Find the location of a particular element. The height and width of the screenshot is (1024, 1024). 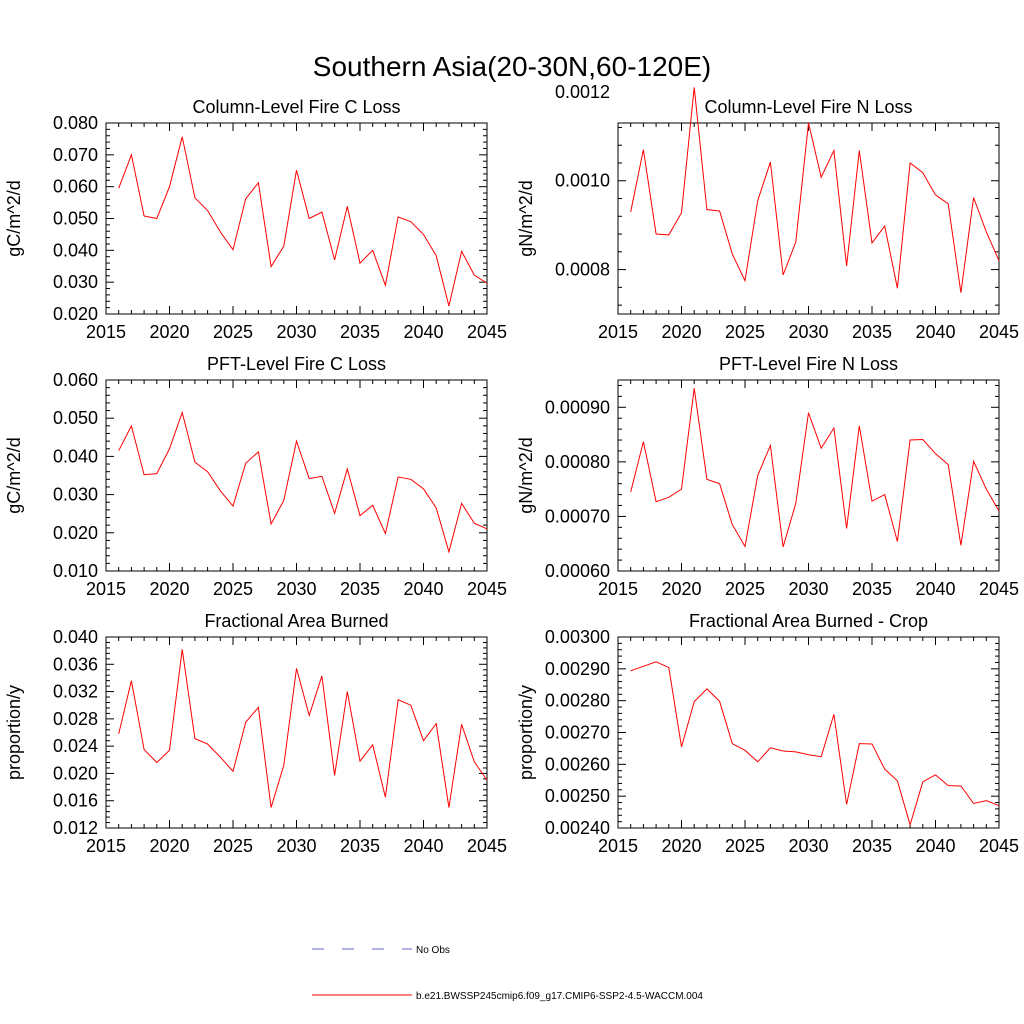

y-tick-label: 0.0012 is located at coordinates (582, 92).